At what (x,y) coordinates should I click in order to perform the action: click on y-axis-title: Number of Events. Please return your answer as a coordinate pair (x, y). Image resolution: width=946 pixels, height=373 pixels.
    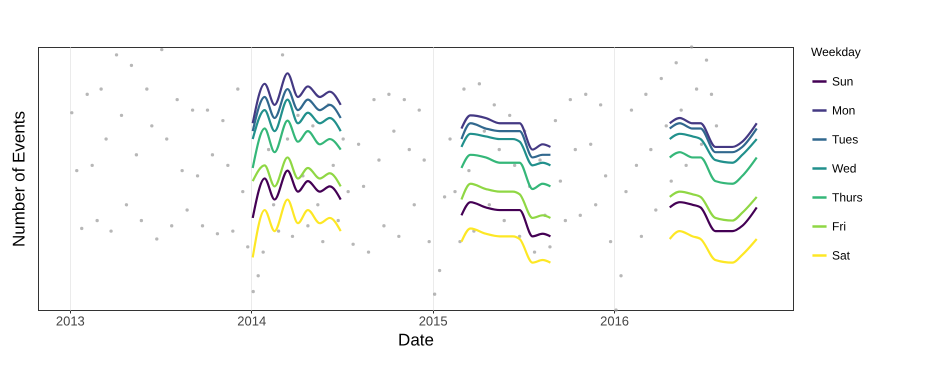
    Looking at the image, I should click on (19, 179).